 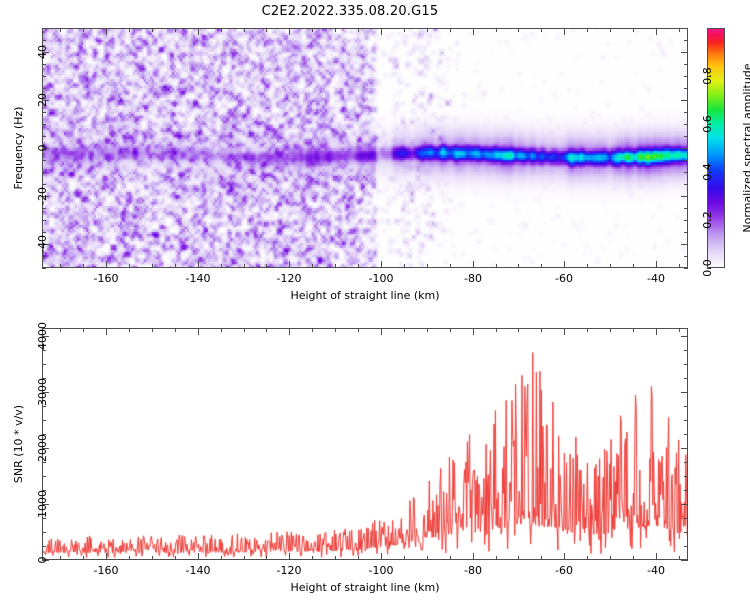 I want to click on x-tick-label: -60, so click(x=564, y=570).